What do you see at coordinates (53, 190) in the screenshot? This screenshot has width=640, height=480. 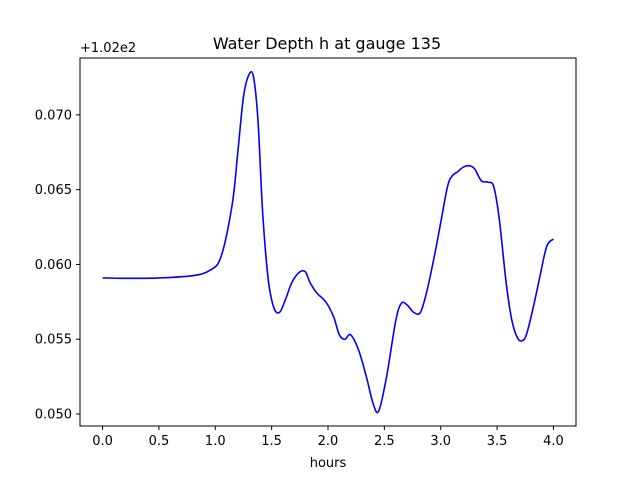 I see `y-tick-label: 0.065` at bounding box center [53, 190].